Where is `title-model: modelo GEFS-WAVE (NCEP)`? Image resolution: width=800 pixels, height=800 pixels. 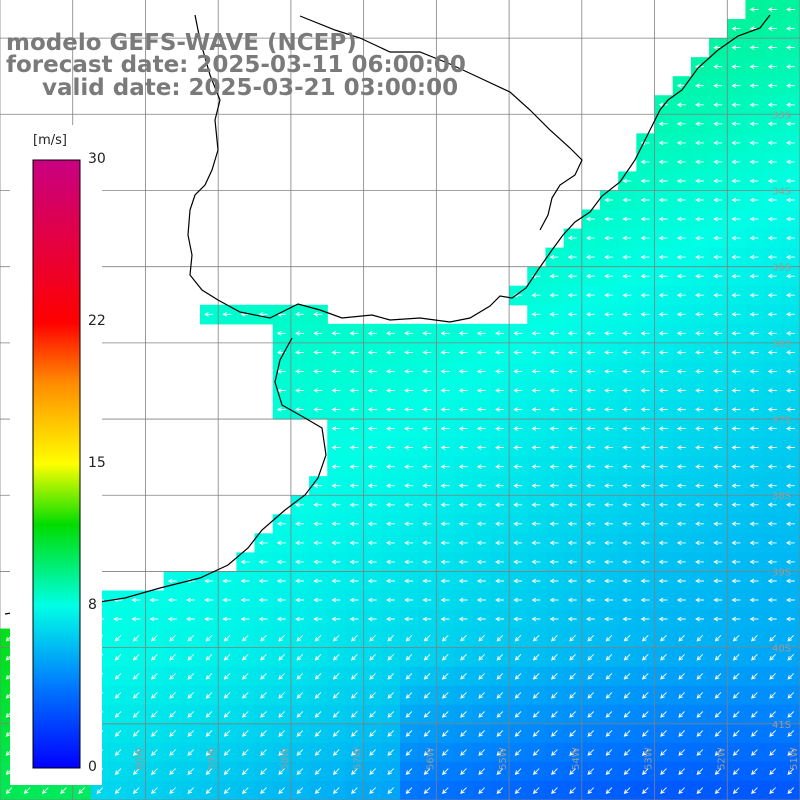 title-model: modelo GEFS-WAVE (NCEP) is located at coordinates (181, 43).